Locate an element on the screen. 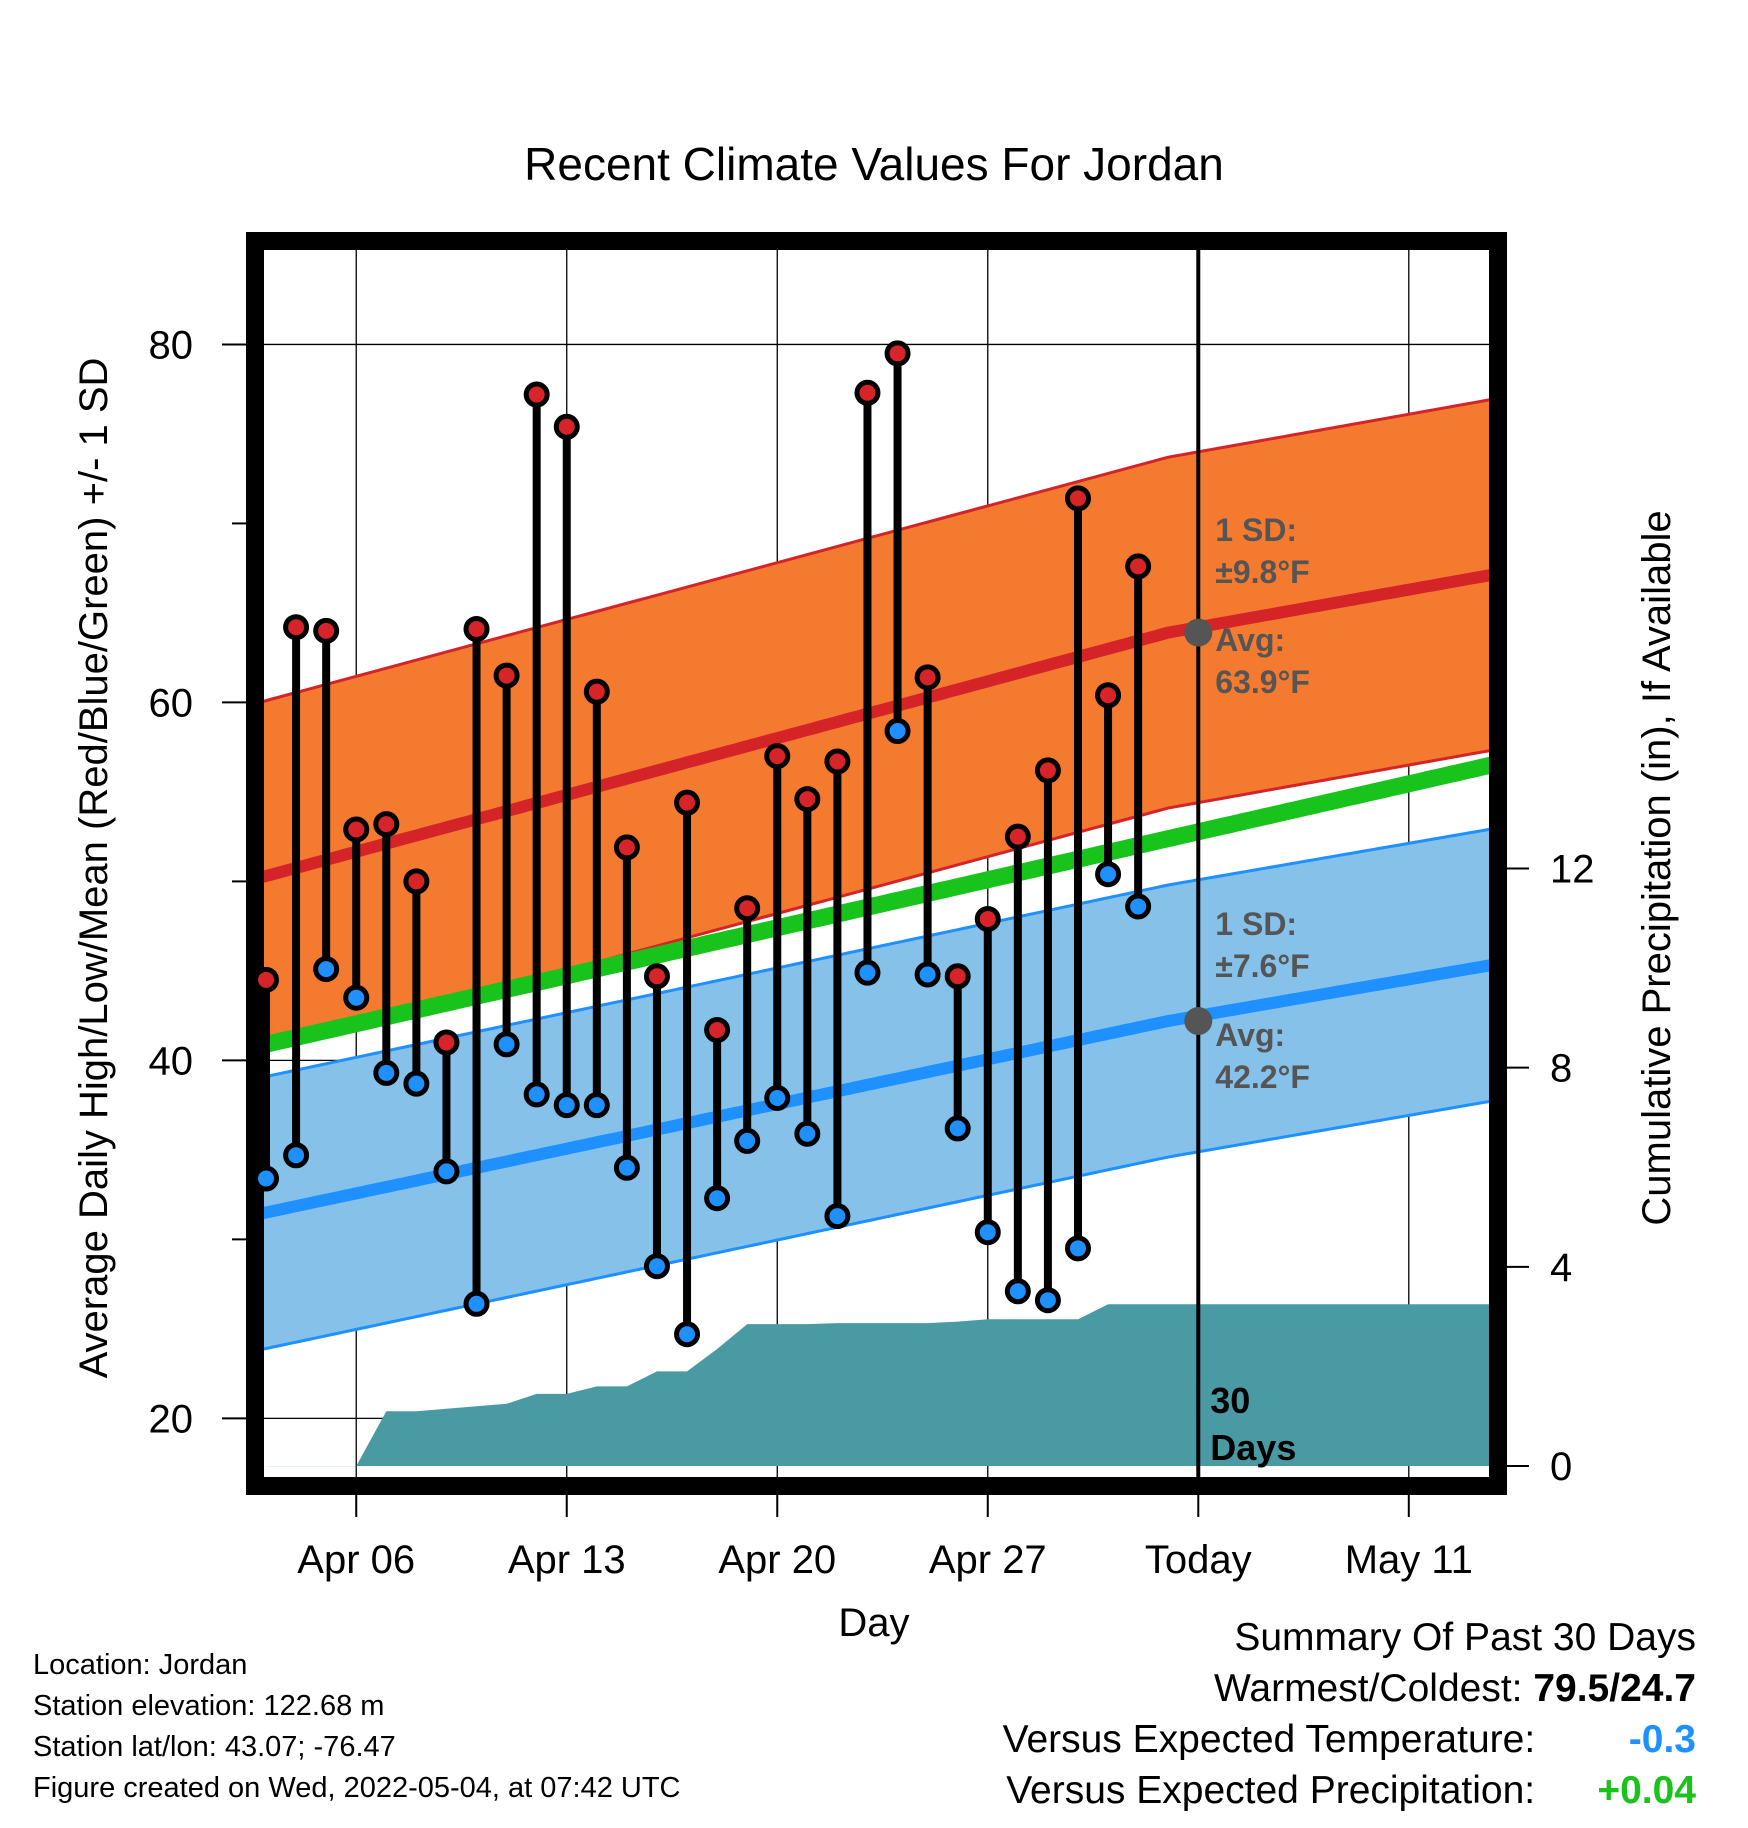  summary-temp-row: Versus Expected Temperature: -0.3 is located at coordinates (1349, 1739).